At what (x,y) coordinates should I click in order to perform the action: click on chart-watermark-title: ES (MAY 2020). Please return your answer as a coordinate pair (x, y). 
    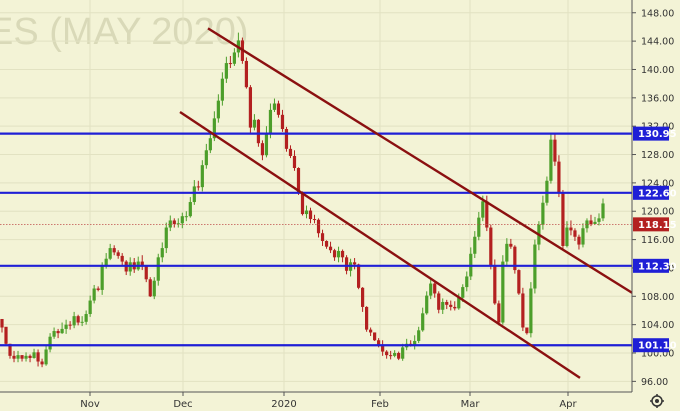
    Looking at the image, I should click on (124, 32).